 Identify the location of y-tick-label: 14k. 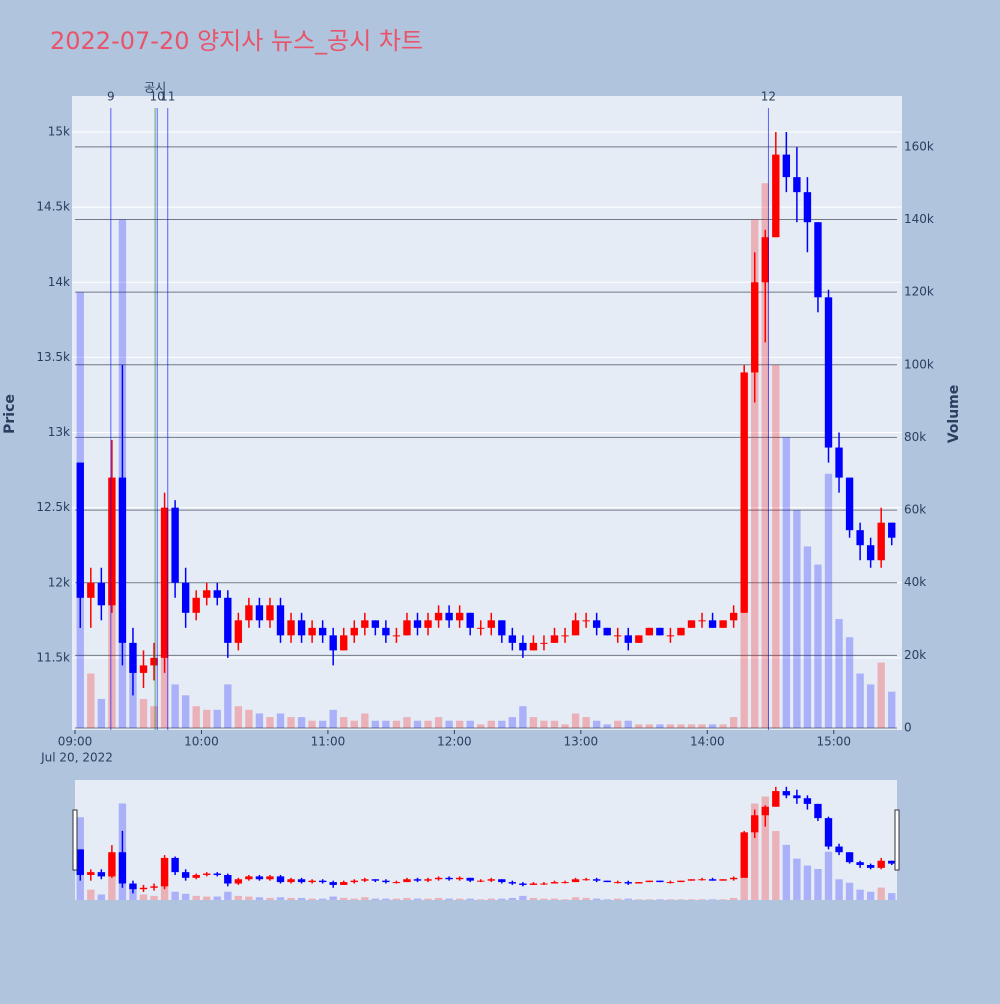
(59, 282).